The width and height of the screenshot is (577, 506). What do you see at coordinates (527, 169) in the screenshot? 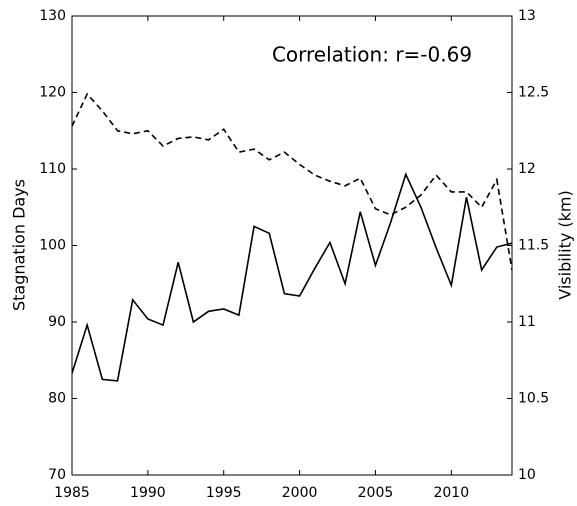
I see `y2-tick-label: 12` at bounding box center [527, 169].